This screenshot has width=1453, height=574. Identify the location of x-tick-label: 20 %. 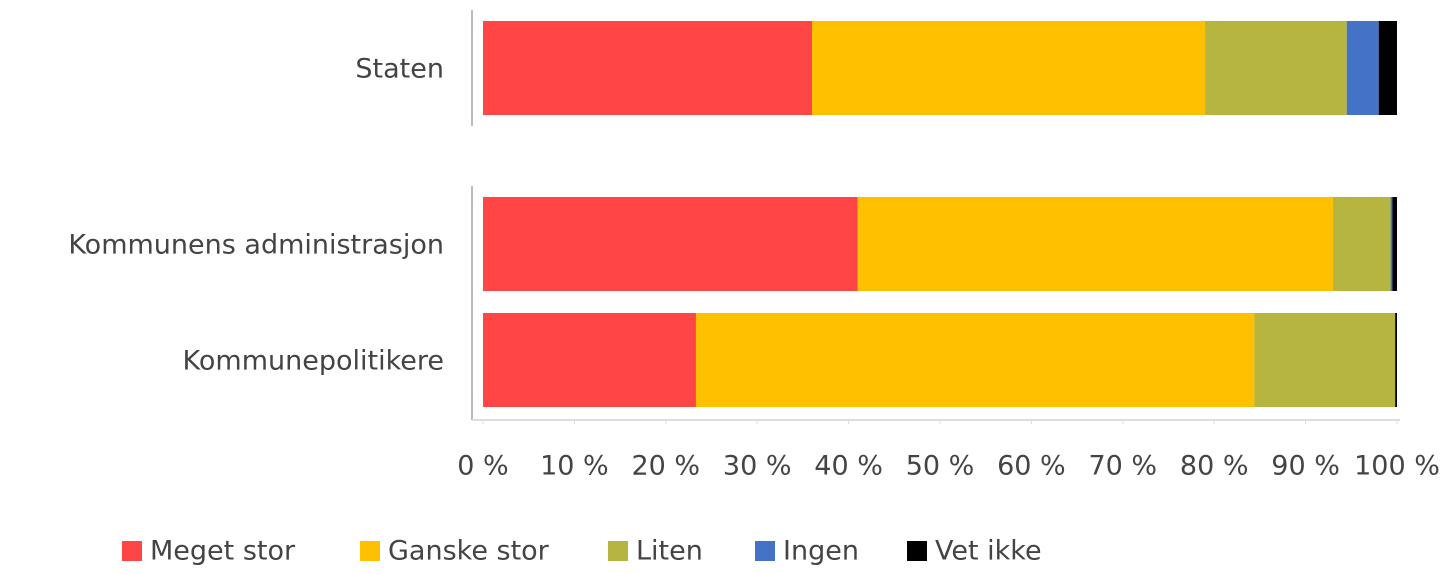
(665, 466).